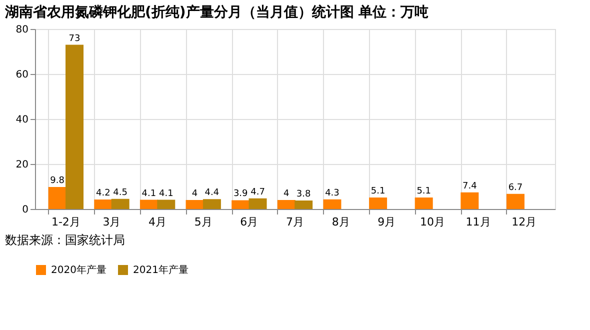  I want to click on data-label: 4.3, so click(332, 193).